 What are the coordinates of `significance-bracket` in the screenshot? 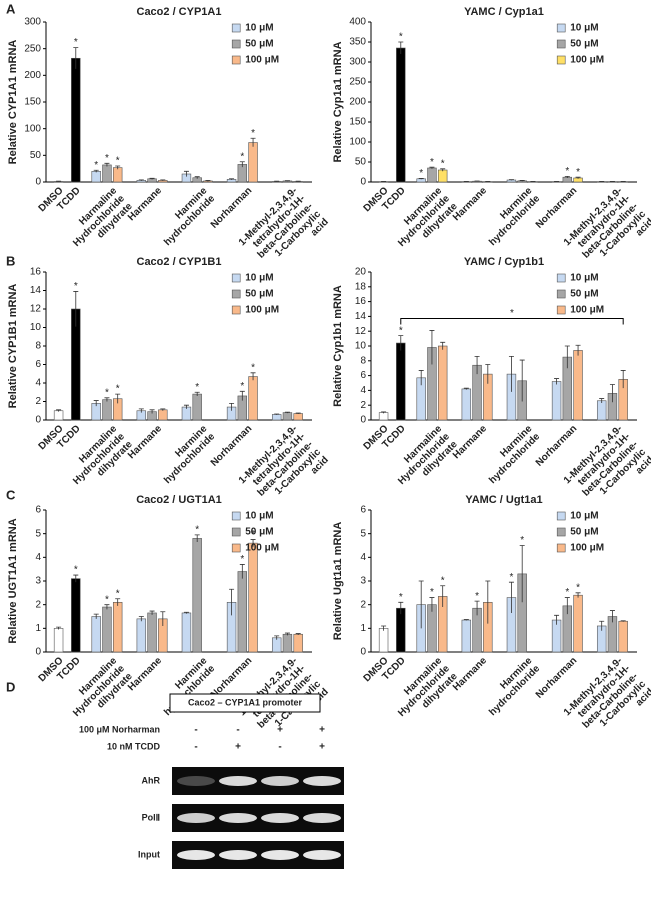 It's located at (512, 321).